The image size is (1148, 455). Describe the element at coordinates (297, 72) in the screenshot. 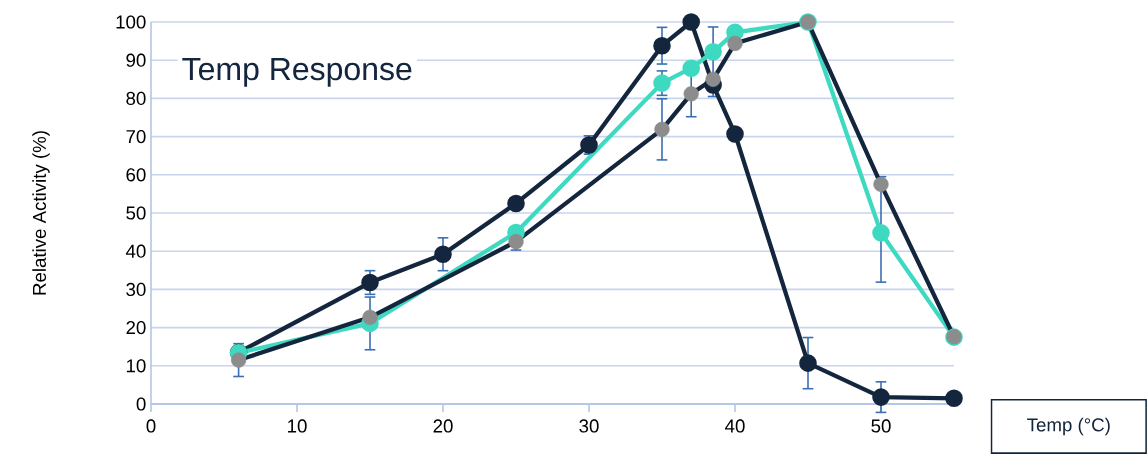

I see `text: Temp Response` at that location.